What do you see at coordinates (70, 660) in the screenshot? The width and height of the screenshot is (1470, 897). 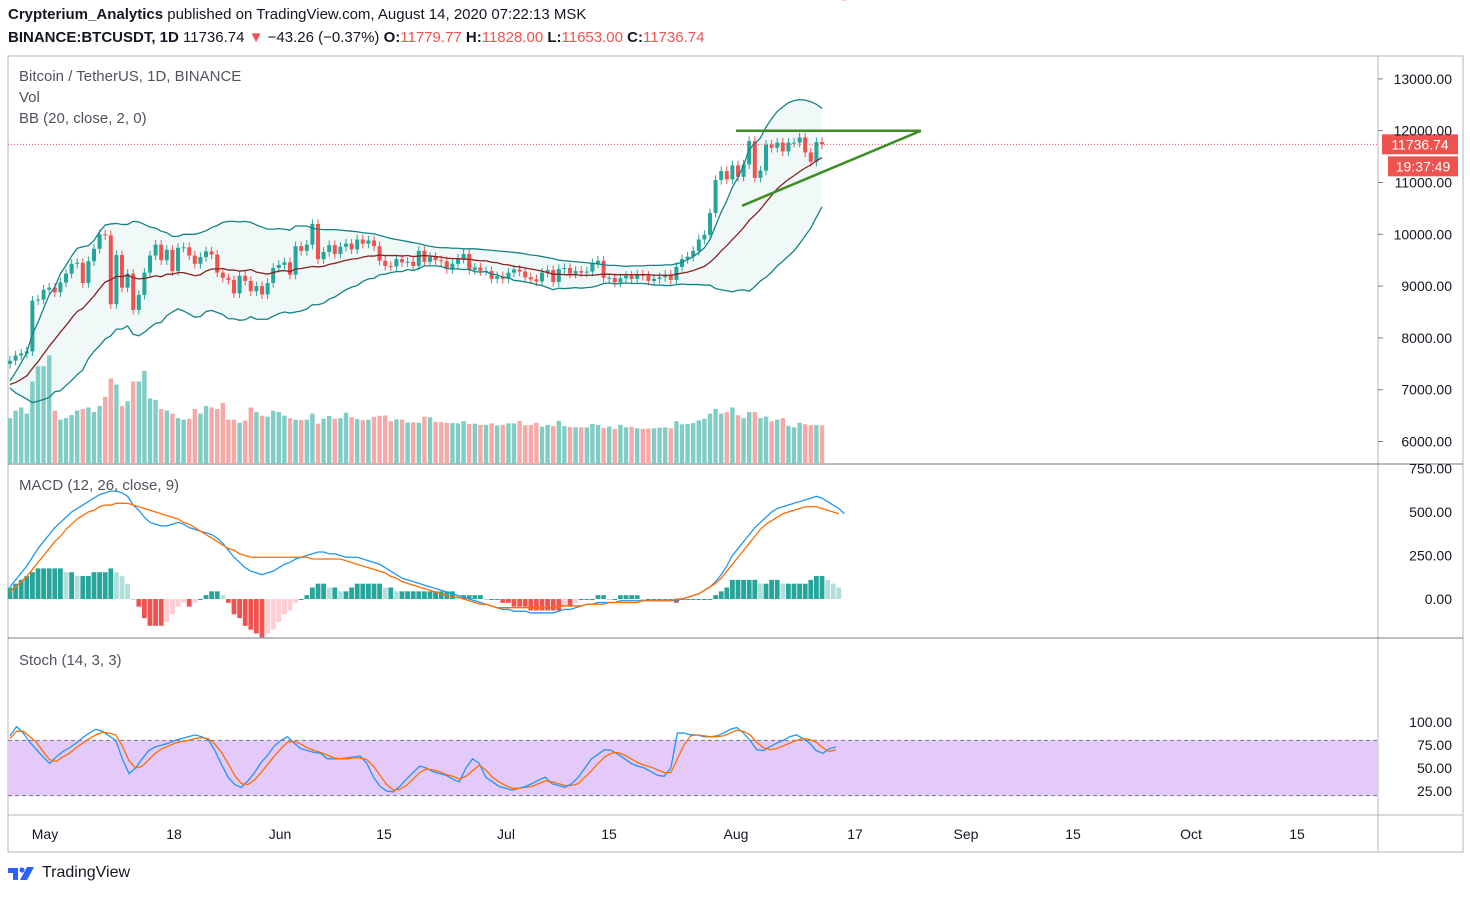 I see `legend-stoch: Stoch (14, 3, 3)` at bounding box center [70, 660].